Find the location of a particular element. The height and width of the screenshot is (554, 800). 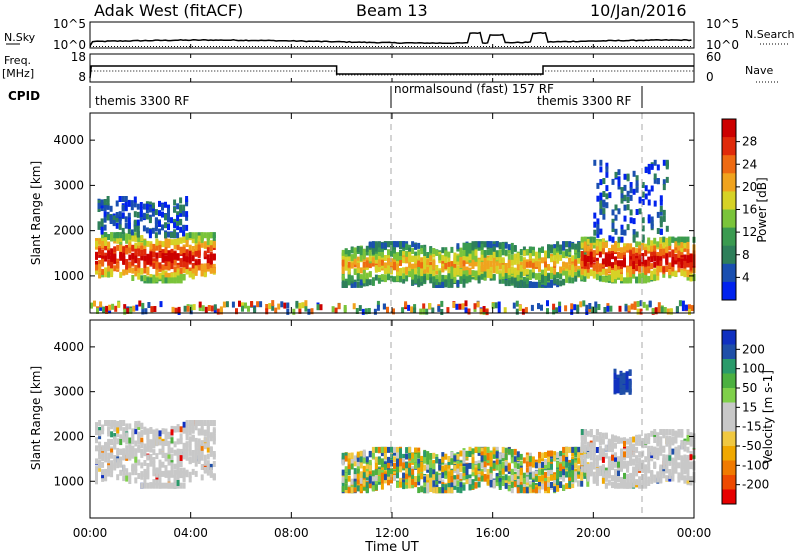

y-tick-label: 1000 is located at coordinates (68, 276).